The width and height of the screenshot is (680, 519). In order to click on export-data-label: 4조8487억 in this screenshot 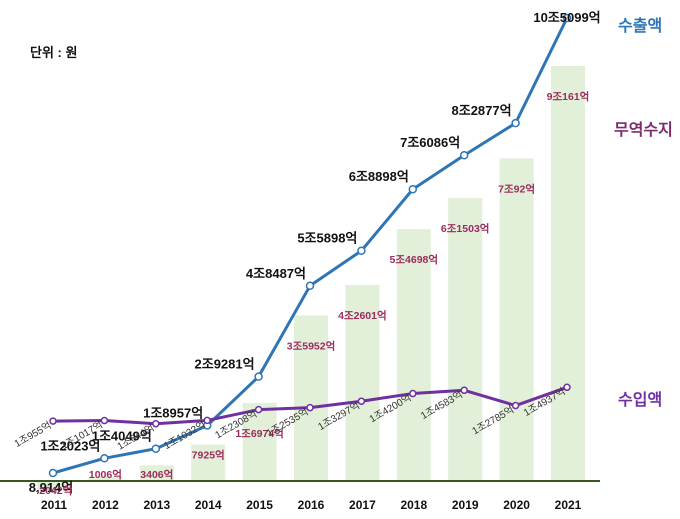, I will do `click(276, 273)`.